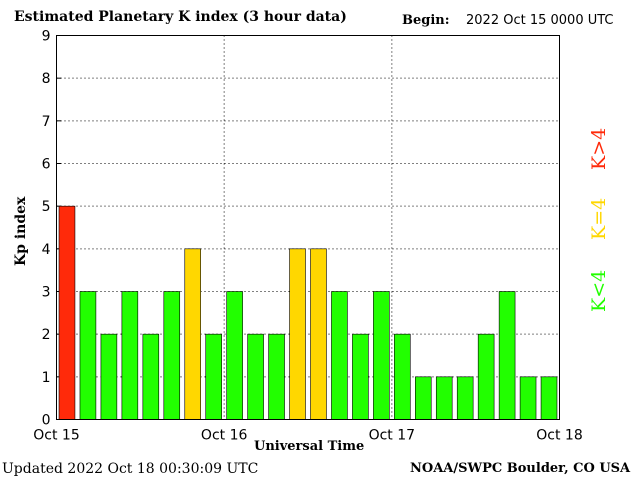 The image size is (640, 480). I want to click on credit-text: NOAA/SWPC Boulder, CO USA, so click(520, 468).